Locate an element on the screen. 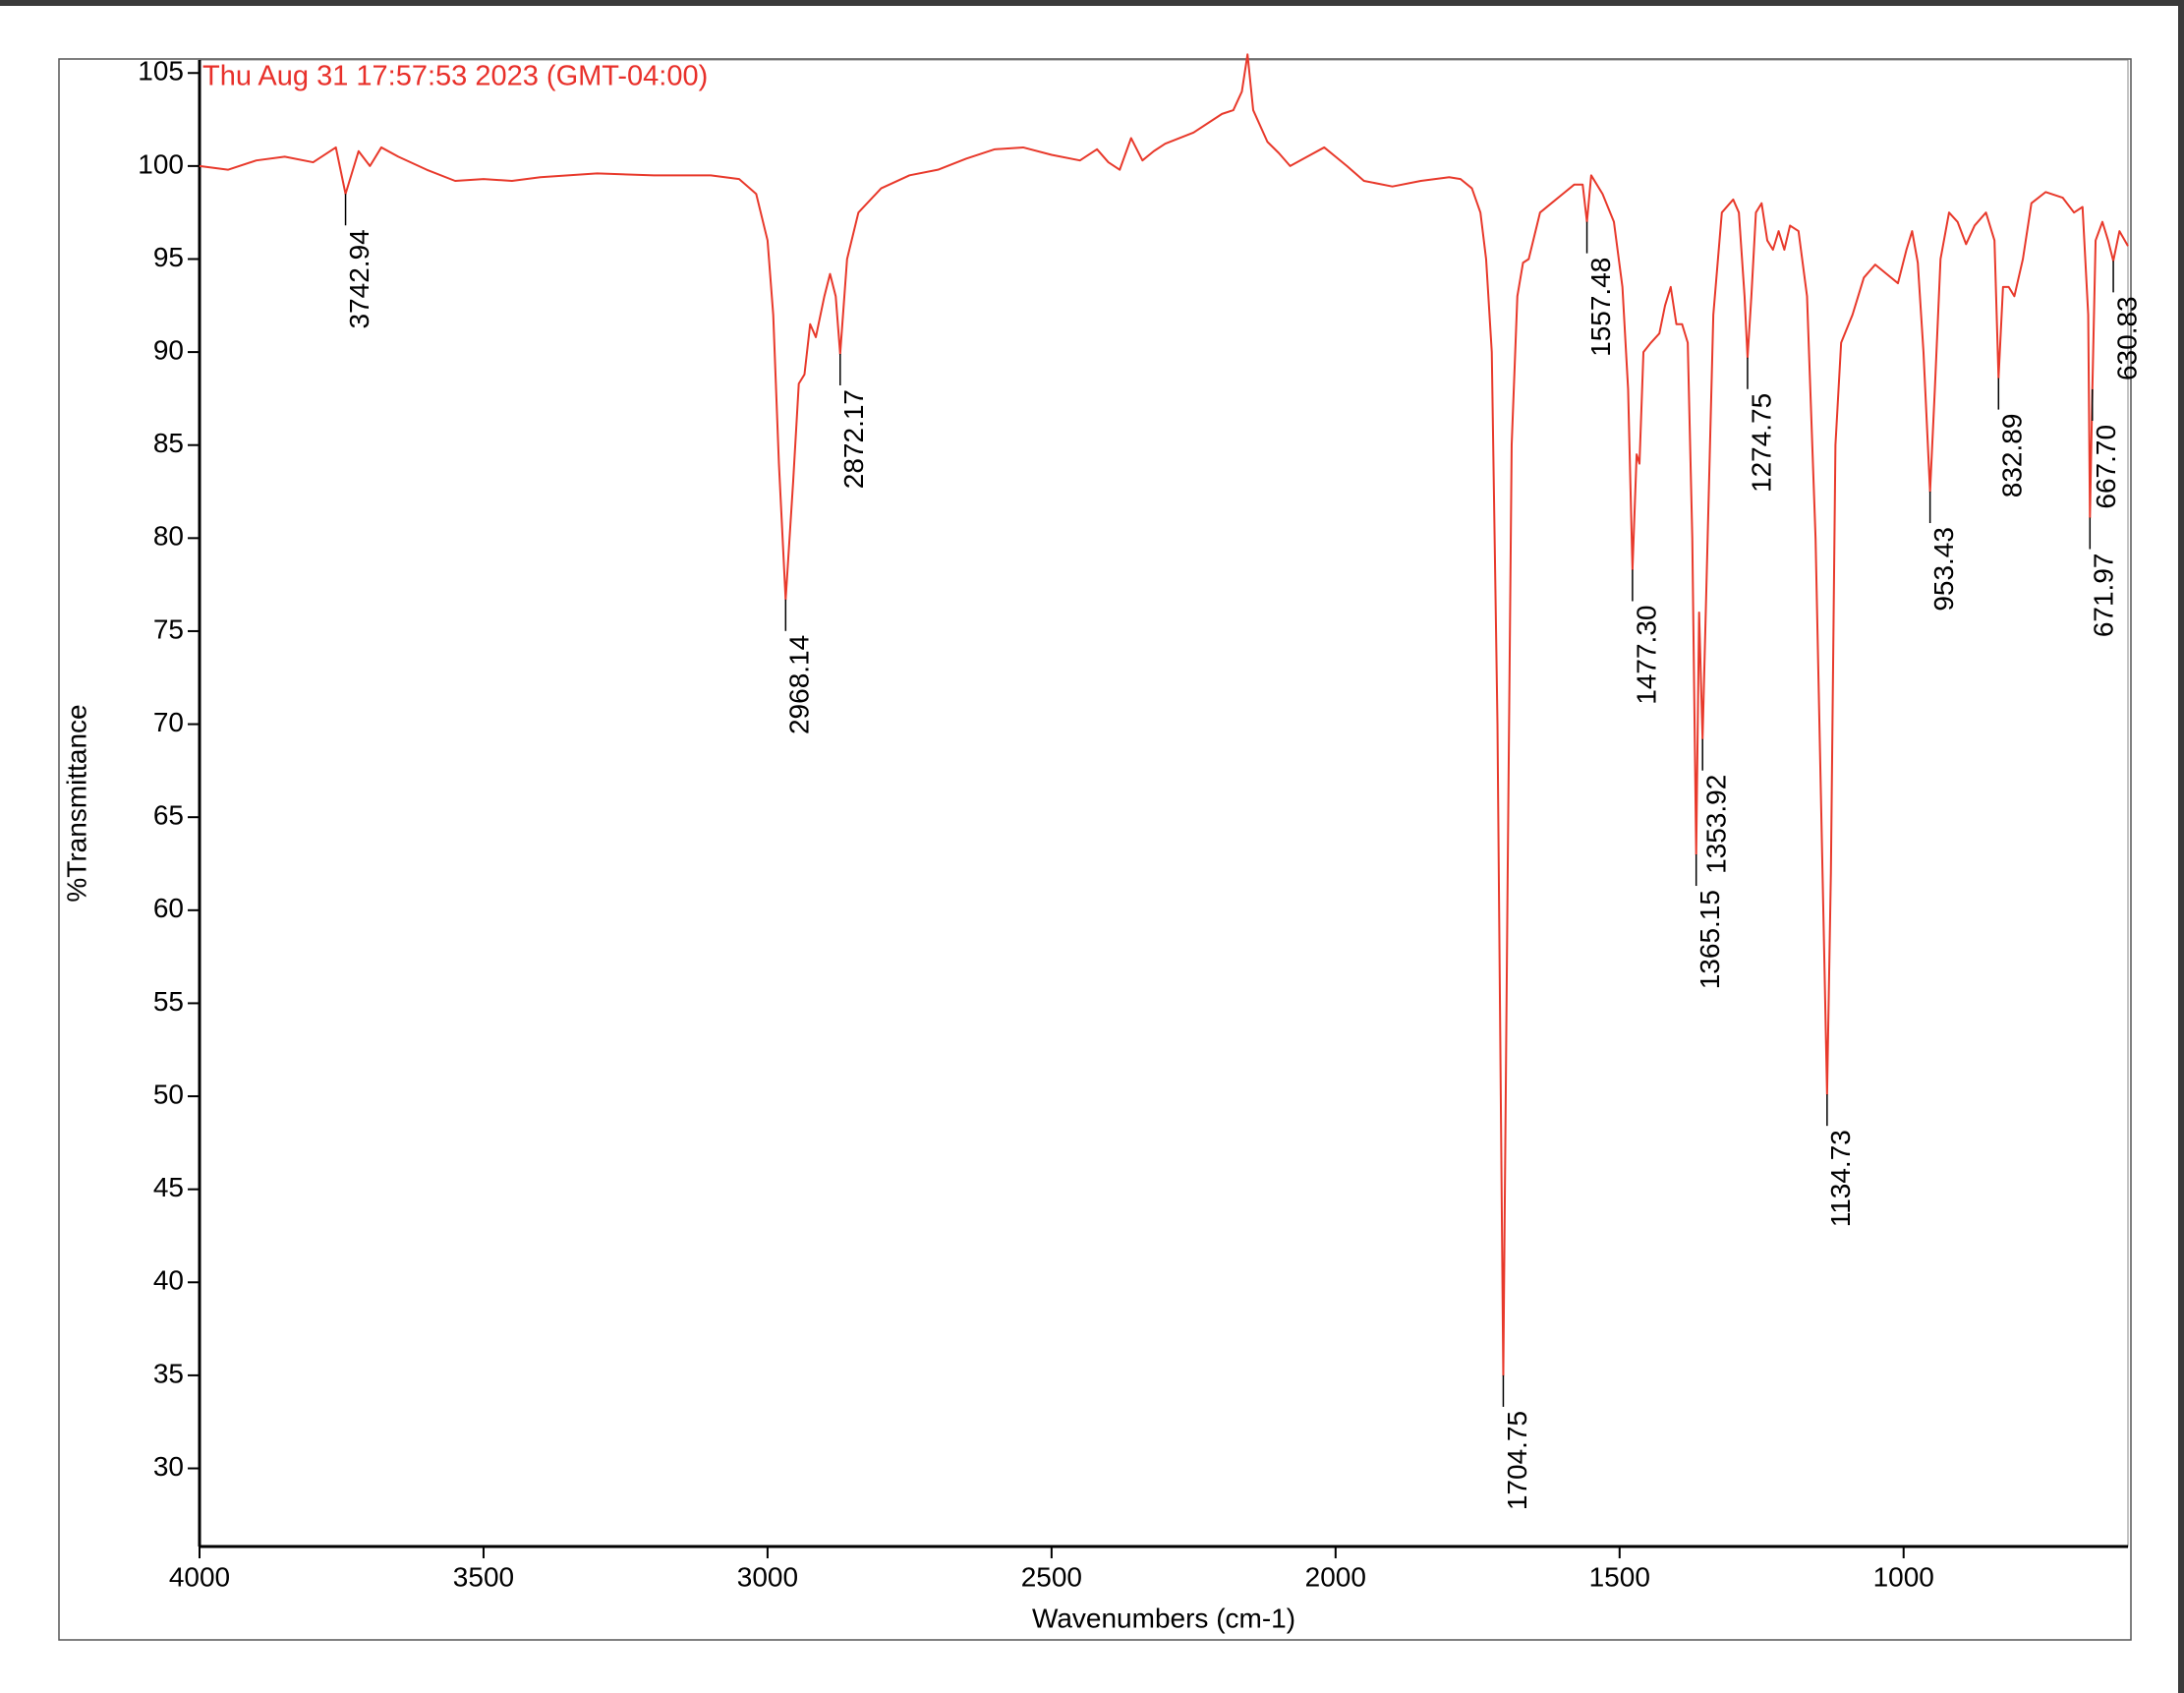  y-tick-label: 70 is located at coordinates (168, 722).